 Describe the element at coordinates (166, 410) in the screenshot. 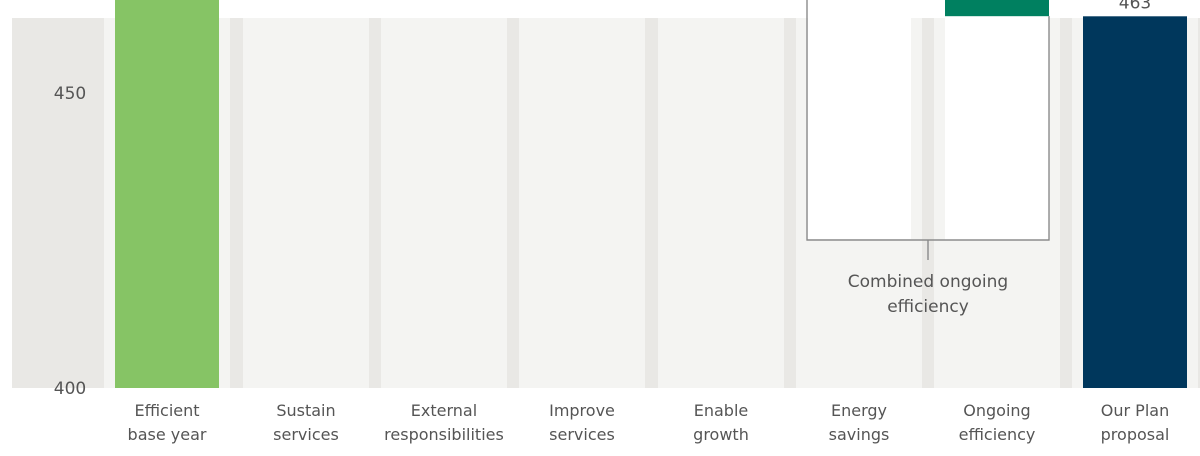

I see `category-label-0-0: Efficient` at that location.